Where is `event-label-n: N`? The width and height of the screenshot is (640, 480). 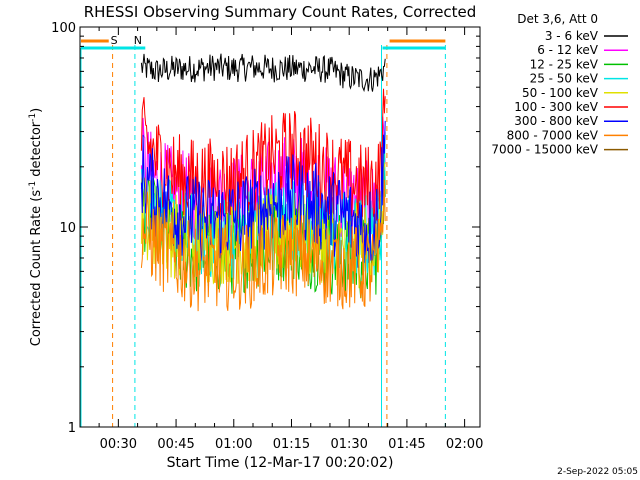
event-label-n: N is located at coordinates (138, 40).